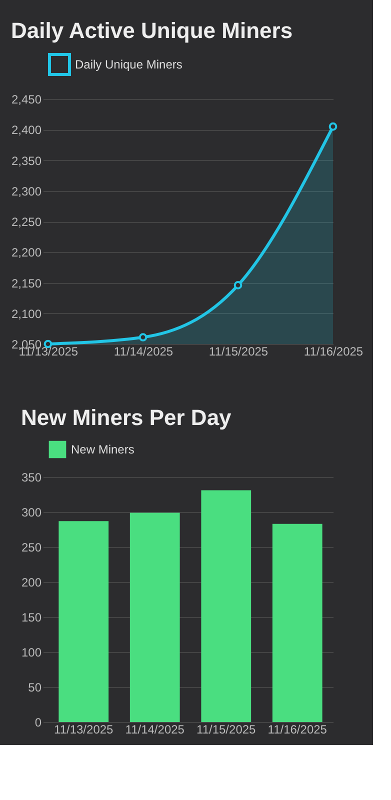  What do you see at coordinates (38, 723) in the screenshot?
I see `y-tick-label: 0` at bounding box center [38, 723].